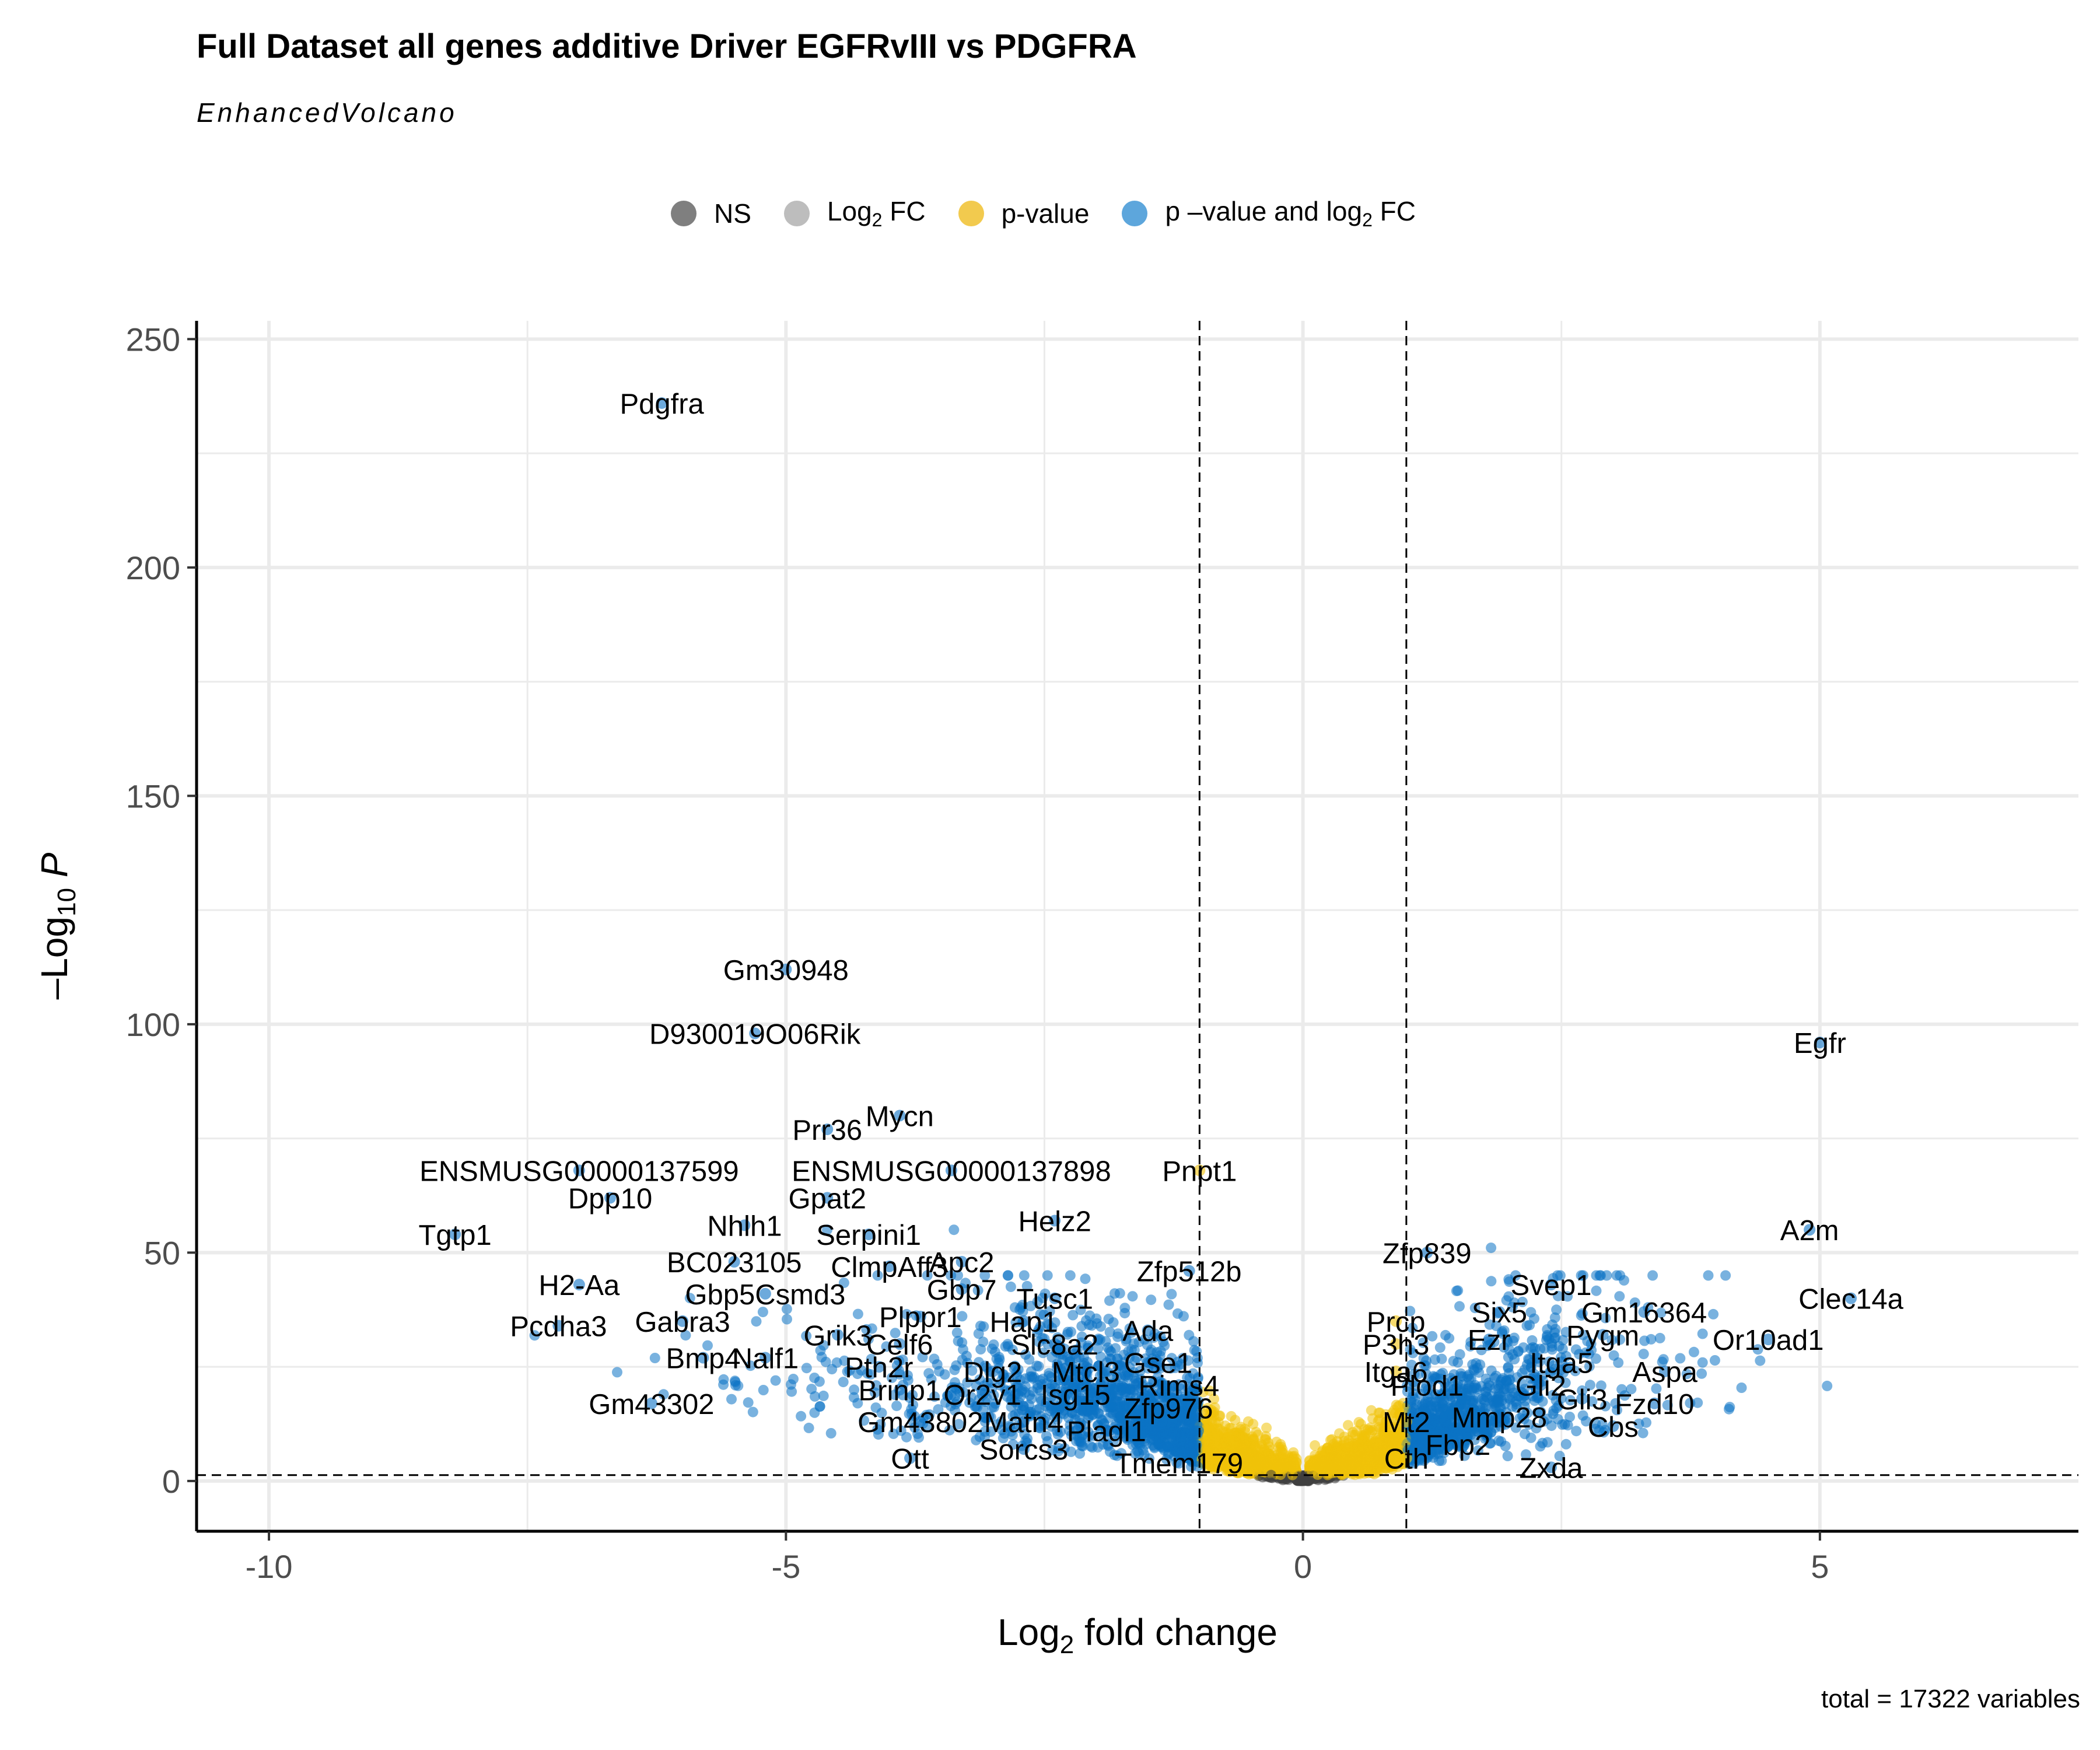 Image resolution: width=2100 pixels, height=1750 pixels. I want to click on gene-label: D930019O06Rik, so click(755, 1035).